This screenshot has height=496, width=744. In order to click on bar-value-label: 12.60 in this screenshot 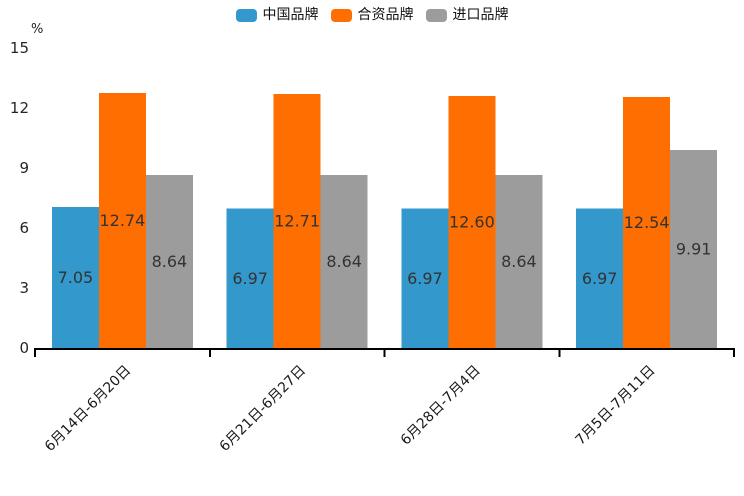, I will do `click(472, 222)`.